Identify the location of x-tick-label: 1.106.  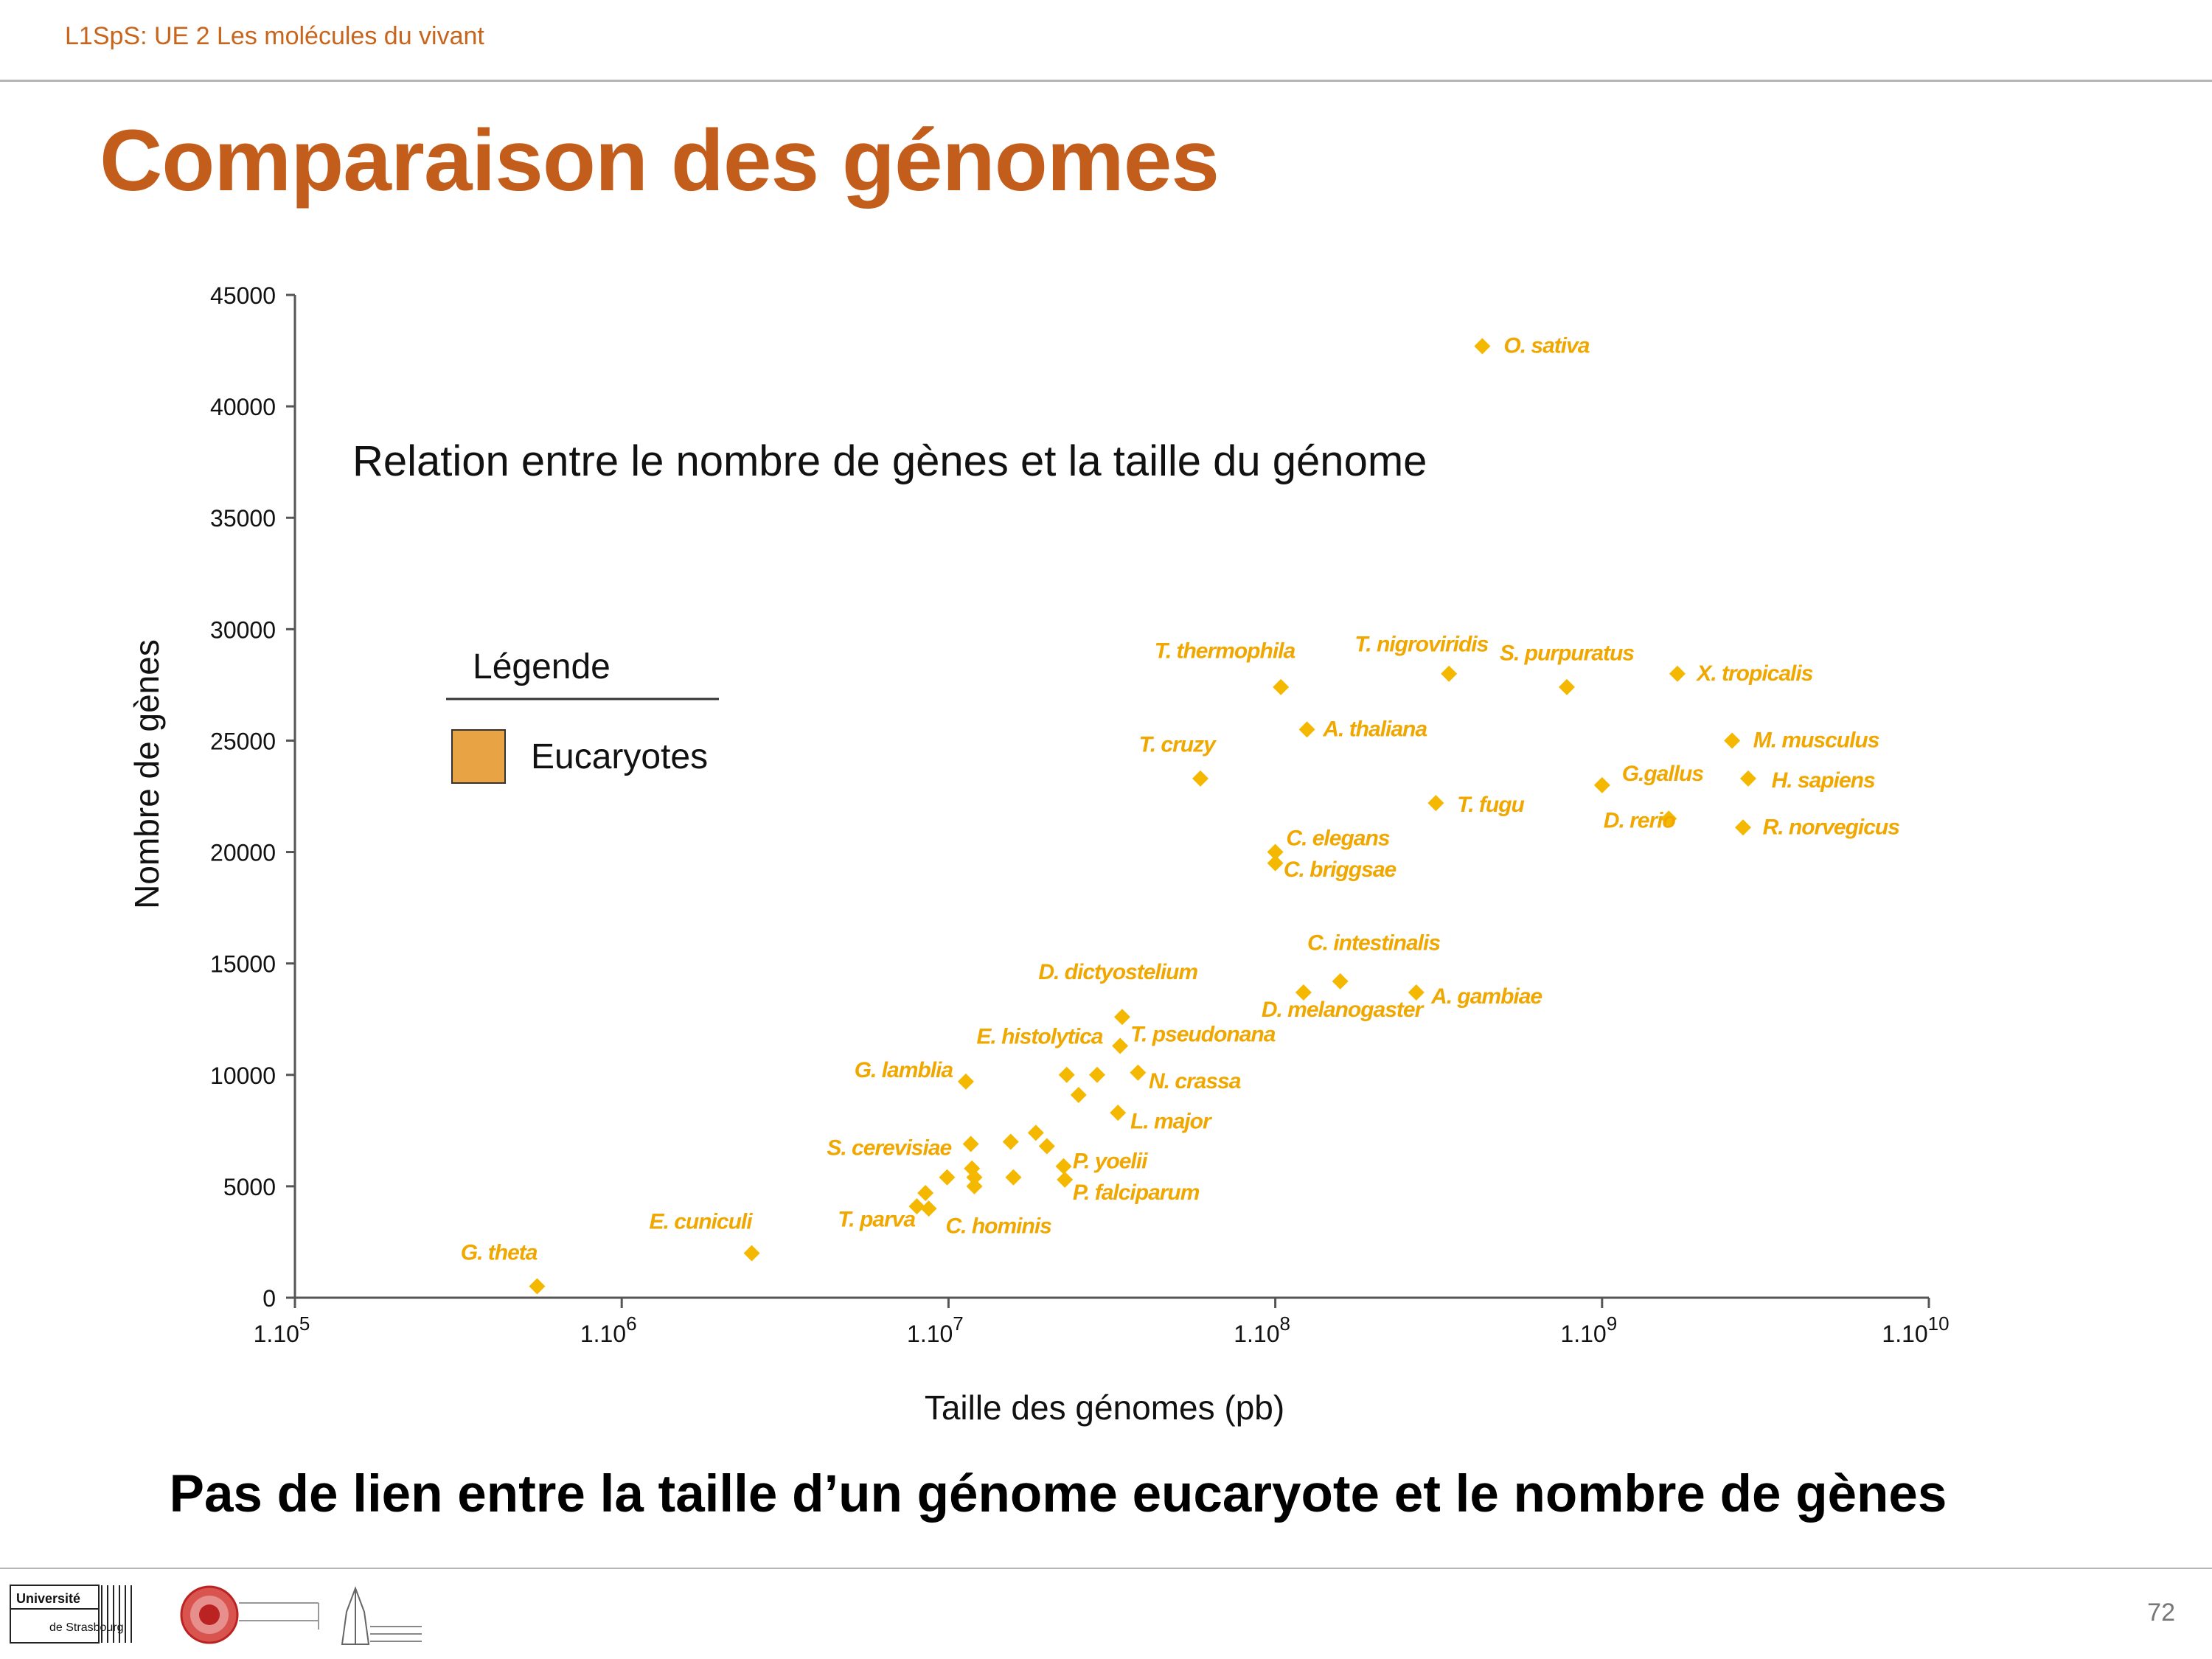
(608, 1329).